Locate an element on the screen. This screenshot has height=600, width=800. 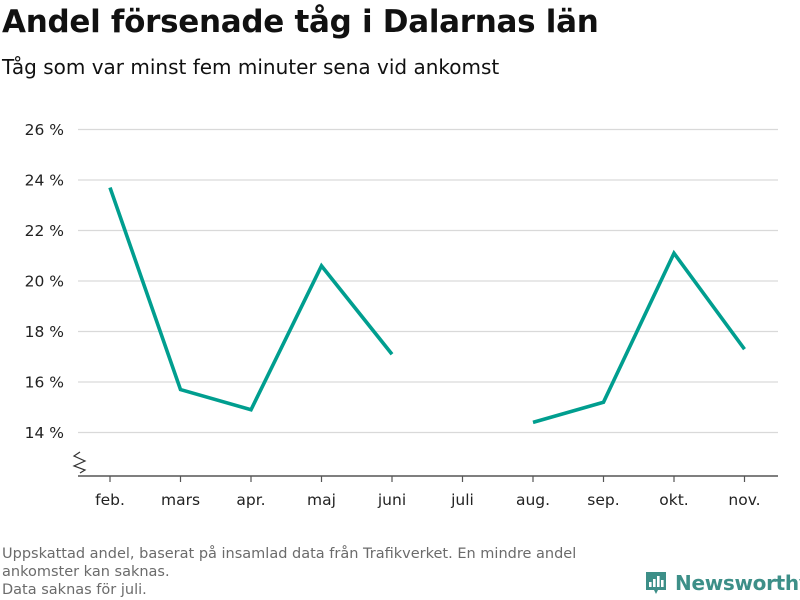
x-tick-label: maj is located at coordinates (321, 500).